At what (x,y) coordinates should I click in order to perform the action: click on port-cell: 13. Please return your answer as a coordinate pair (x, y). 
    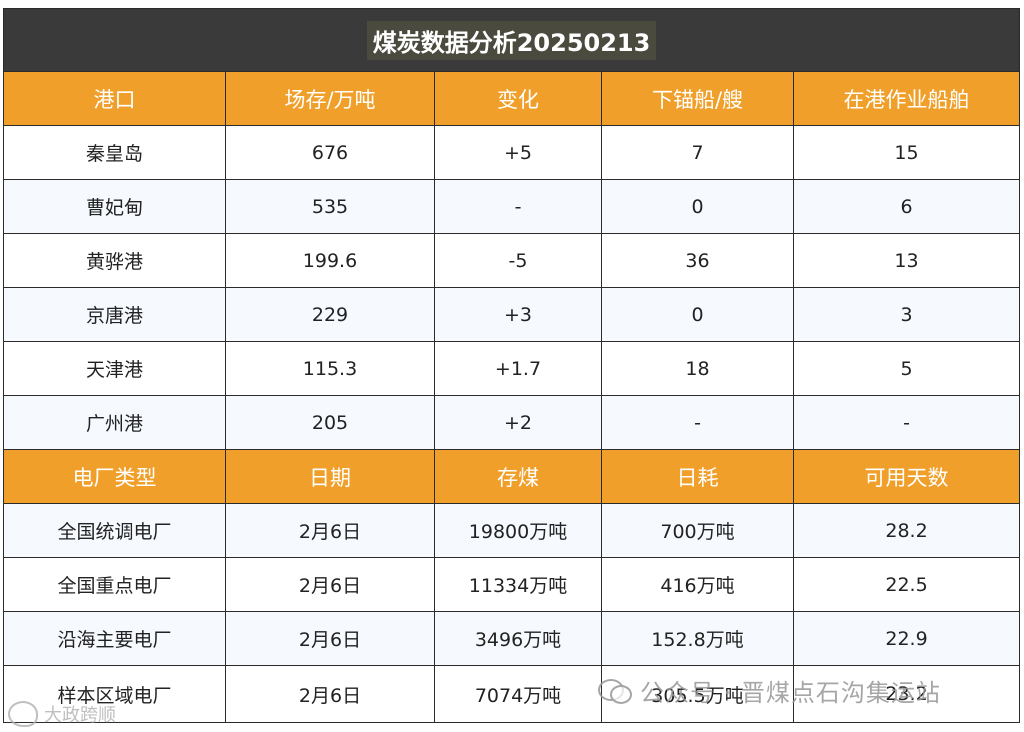
    Looking at the image, I should click on (906, 260).